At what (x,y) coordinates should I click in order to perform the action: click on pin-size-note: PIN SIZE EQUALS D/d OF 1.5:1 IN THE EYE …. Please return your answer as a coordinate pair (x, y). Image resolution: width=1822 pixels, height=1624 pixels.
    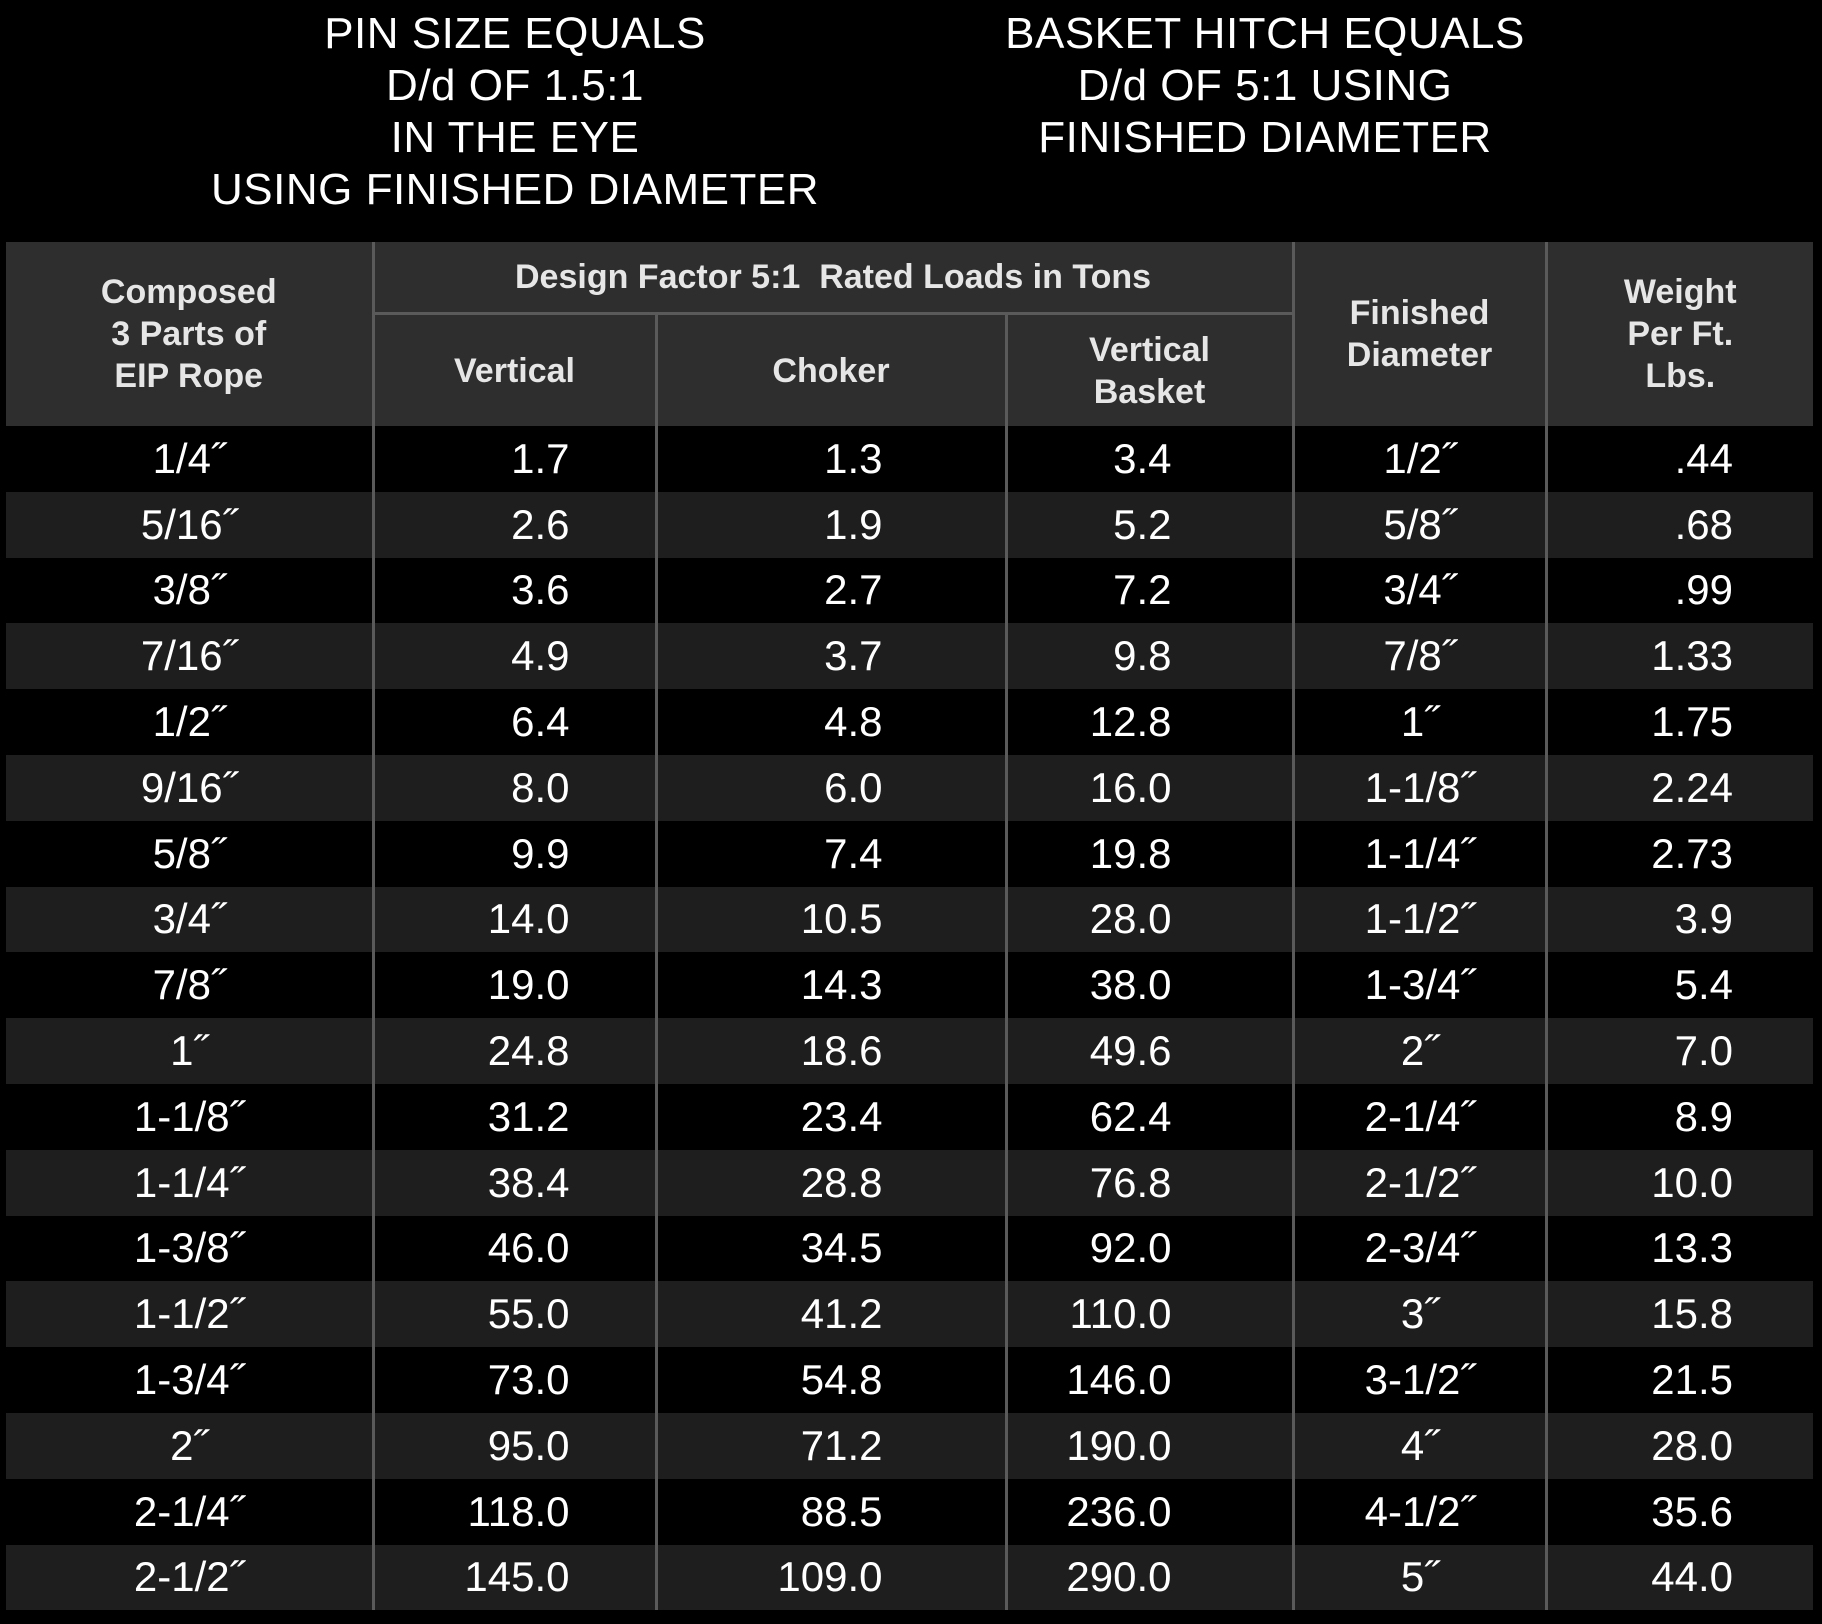
    Looking at the image, I should click on (515, 112).